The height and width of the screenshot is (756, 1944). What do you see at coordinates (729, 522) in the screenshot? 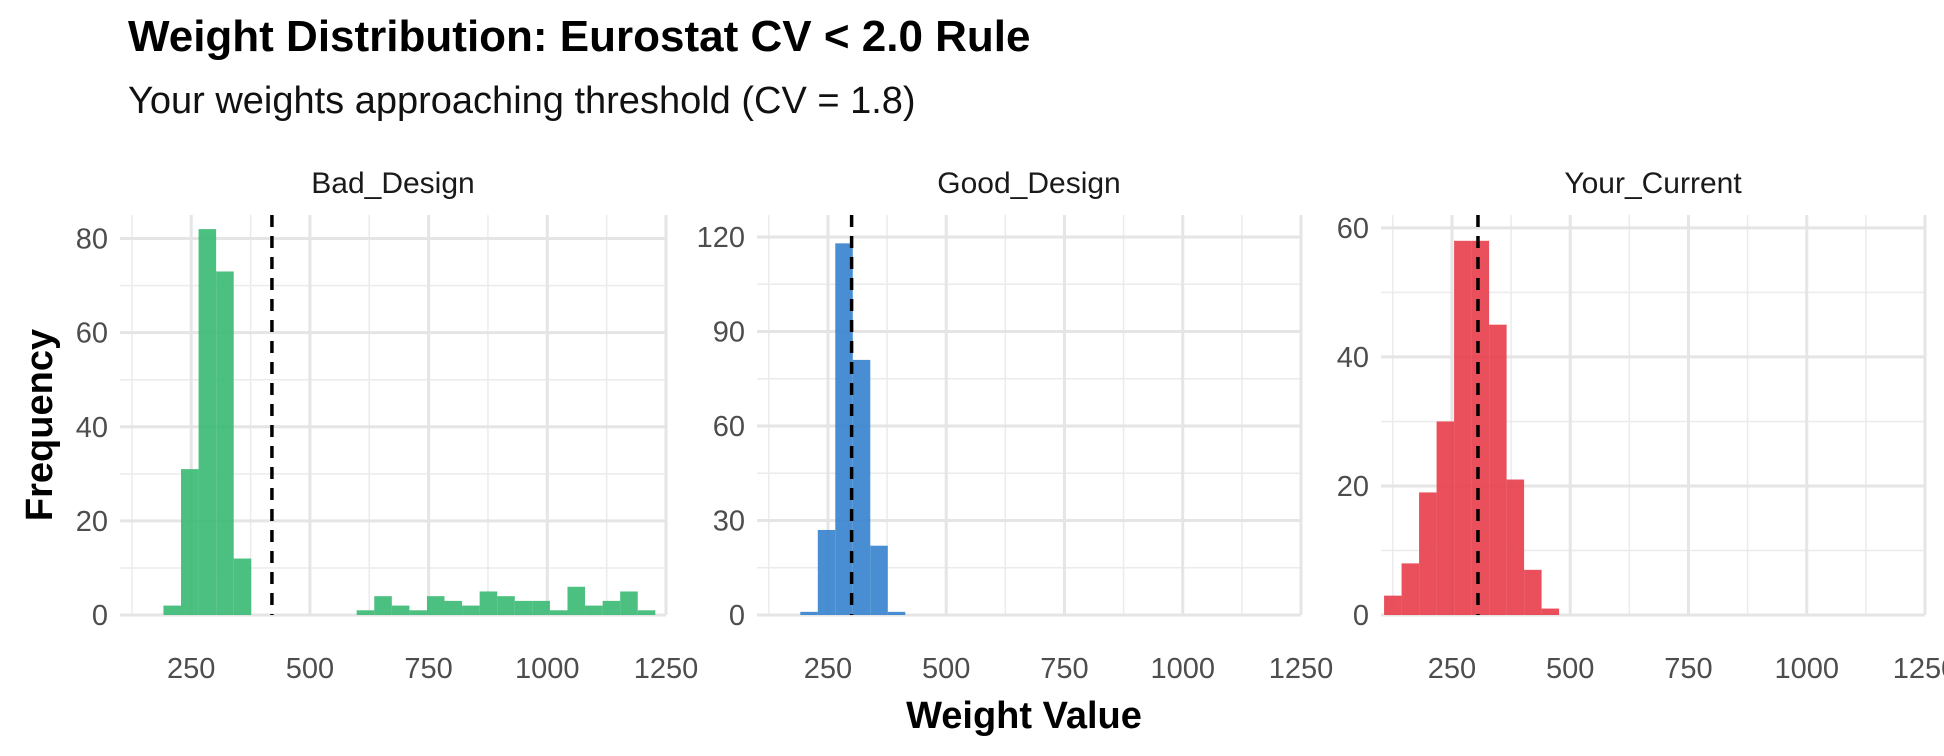
I see `y-tick-label: 30` at bounding box center [729, 522].